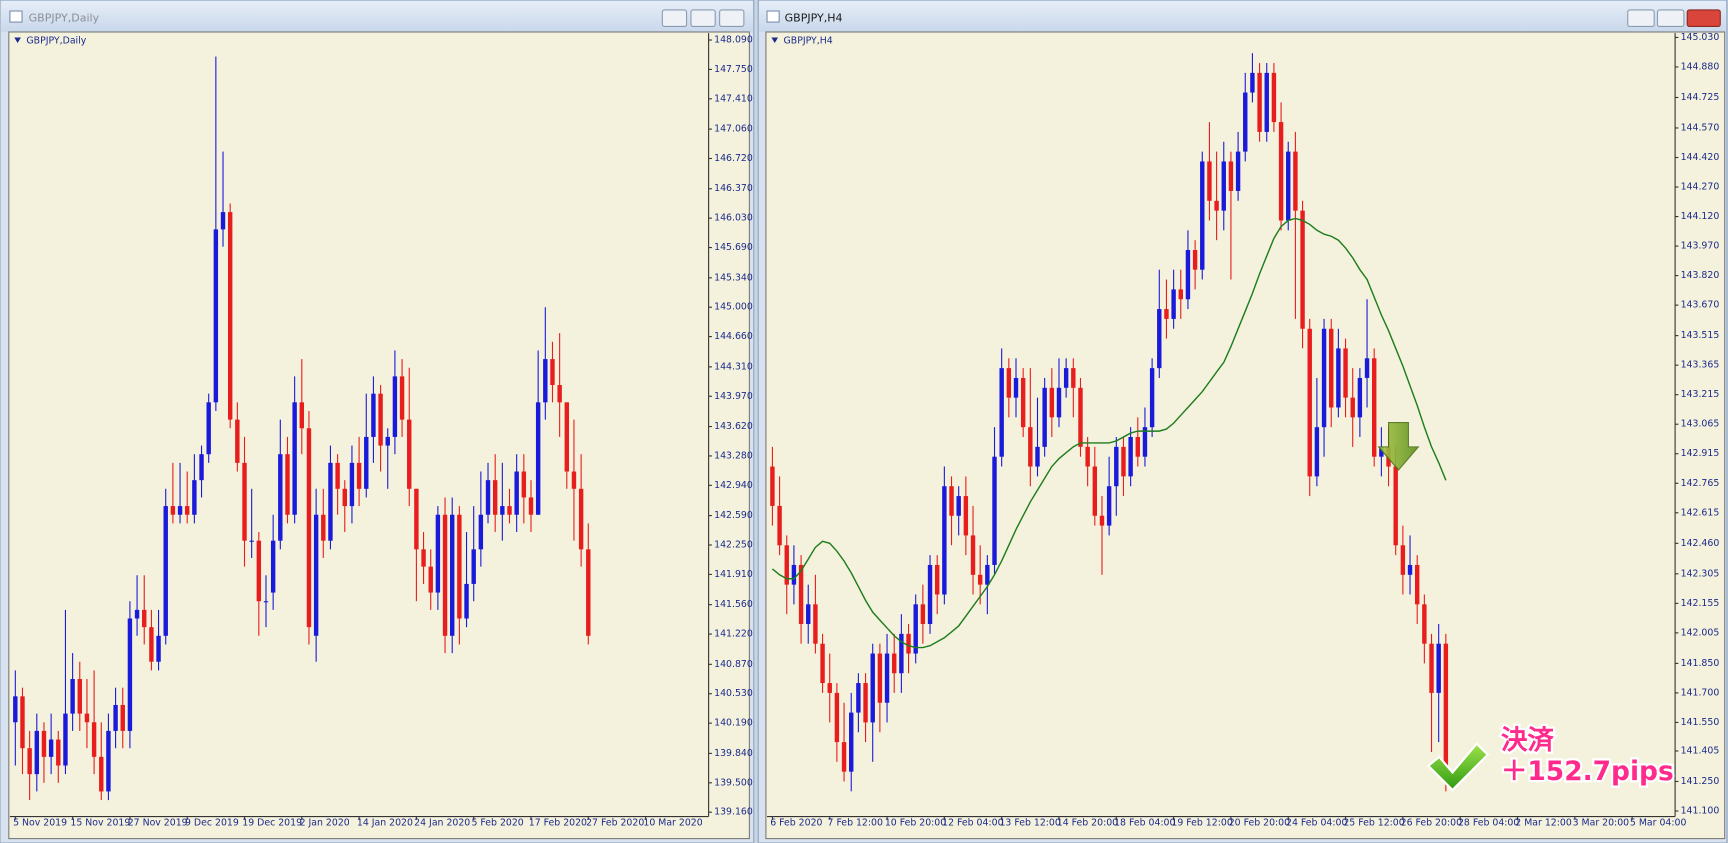 This screenshot has width=1728, height=843. Describe the element at coordinates (1700, 424) in the screenshot. I see `y-tick-label: 143.065` at that location.